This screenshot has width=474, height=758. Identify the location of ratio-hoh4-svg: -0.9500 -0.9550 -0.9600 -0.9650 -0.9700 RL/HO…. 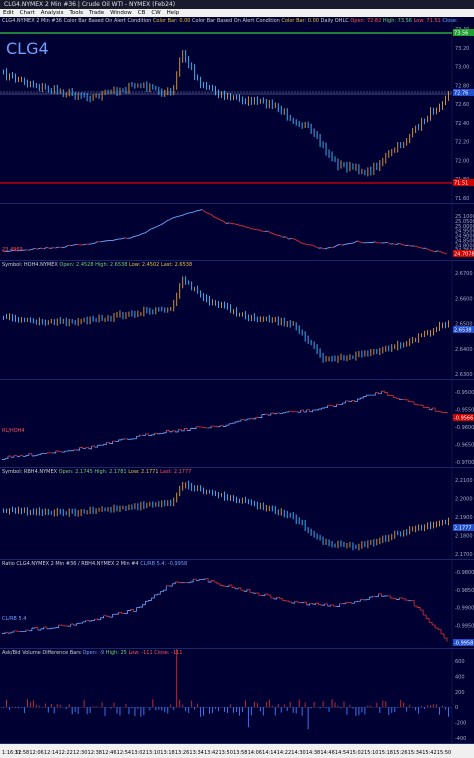
(237, 424).